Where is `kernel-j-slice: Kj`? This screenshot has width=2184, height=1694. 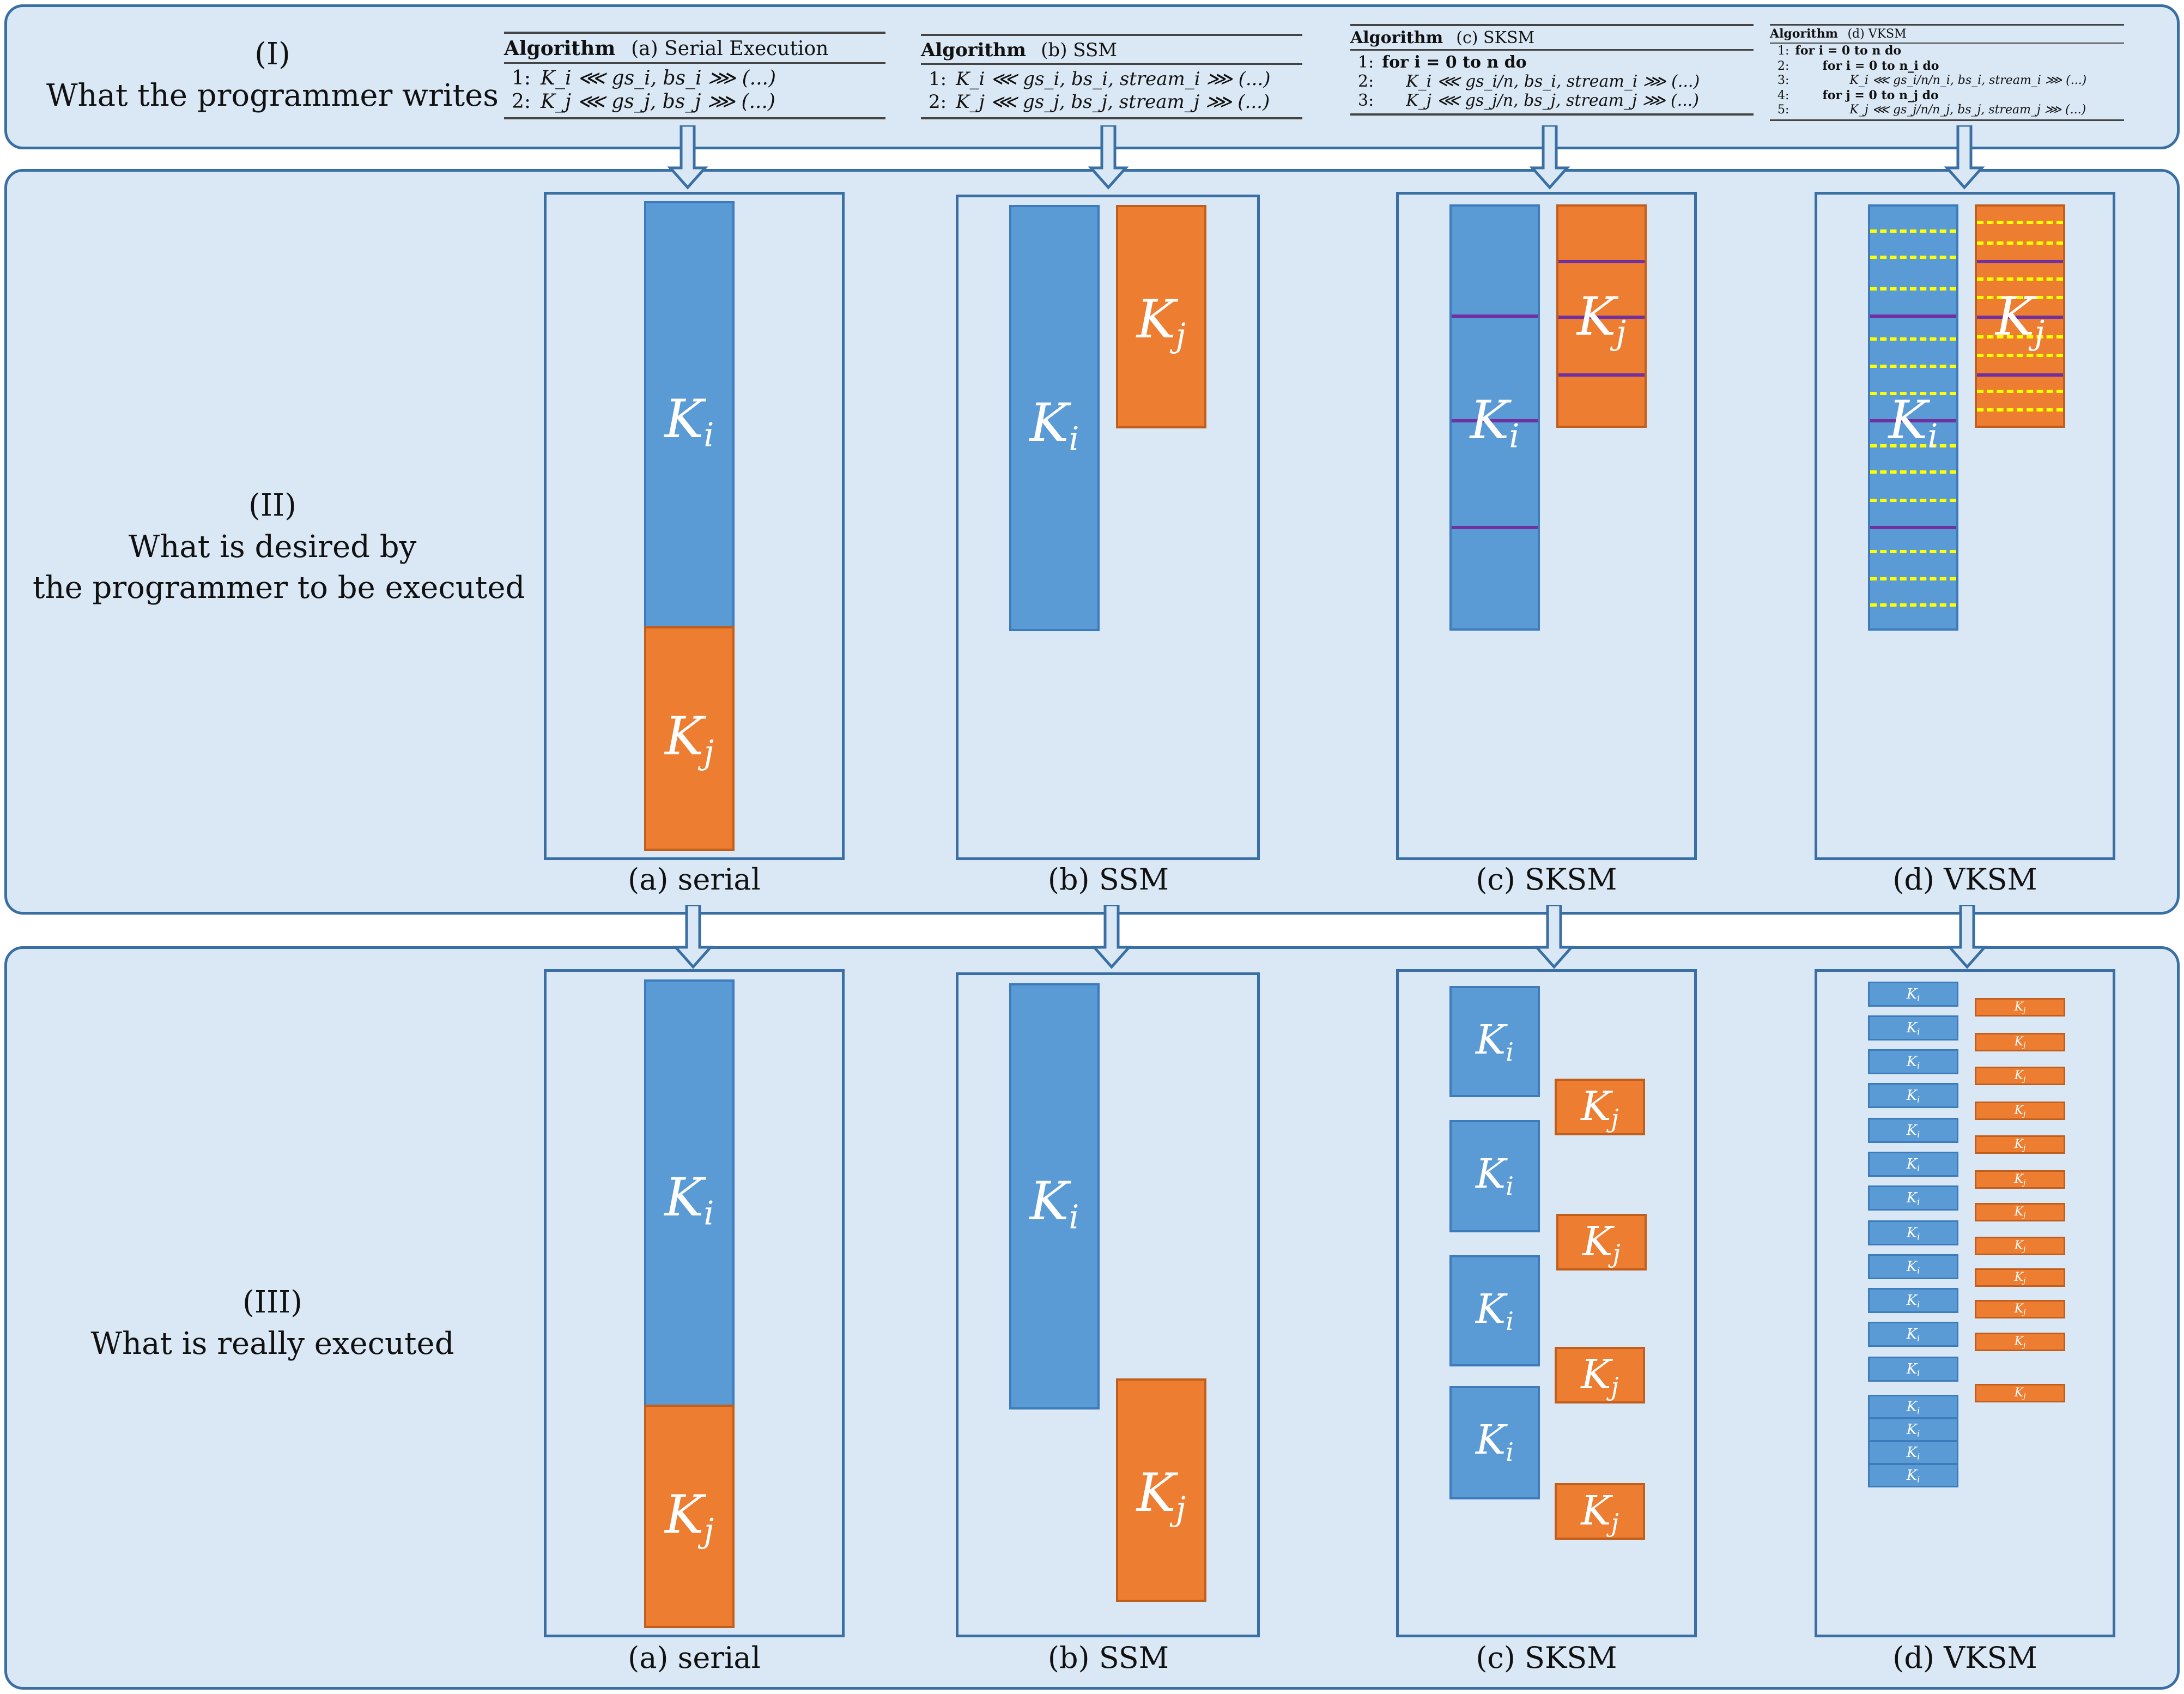 kernel-j-slice: Kj is located at coordinates (1600, 1511).